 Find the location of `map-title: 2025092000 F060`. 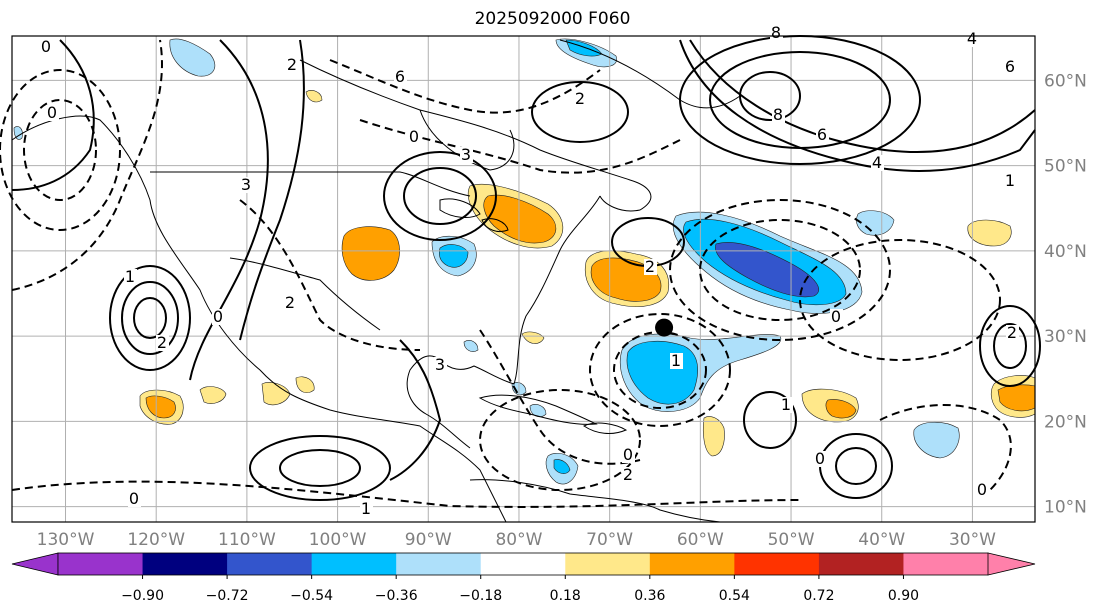

map-title: 2025092000 F060 is located at coordinates (552, 19).